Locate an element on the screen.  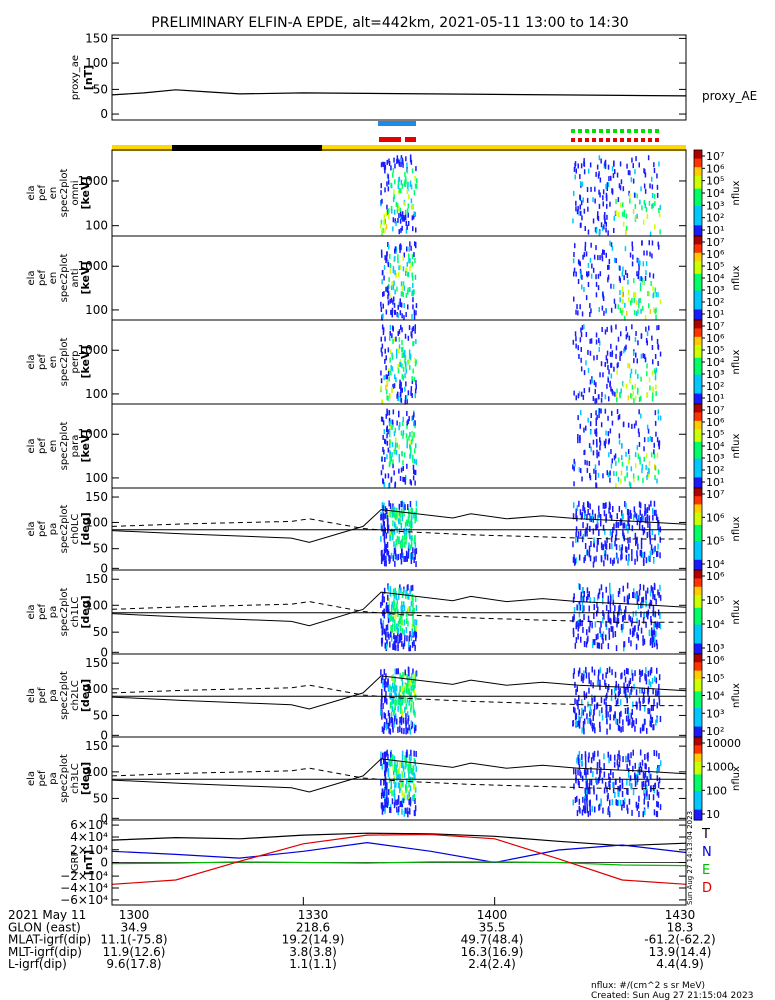
ylabel-line: spec2plot is located at coordinates (64, 695).